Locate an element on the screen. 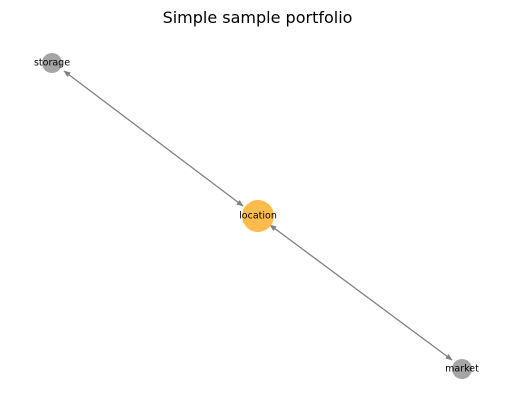 The height and width of the screenshot is (411, 515). node-storage-circle is located at coordinates (52, 63).